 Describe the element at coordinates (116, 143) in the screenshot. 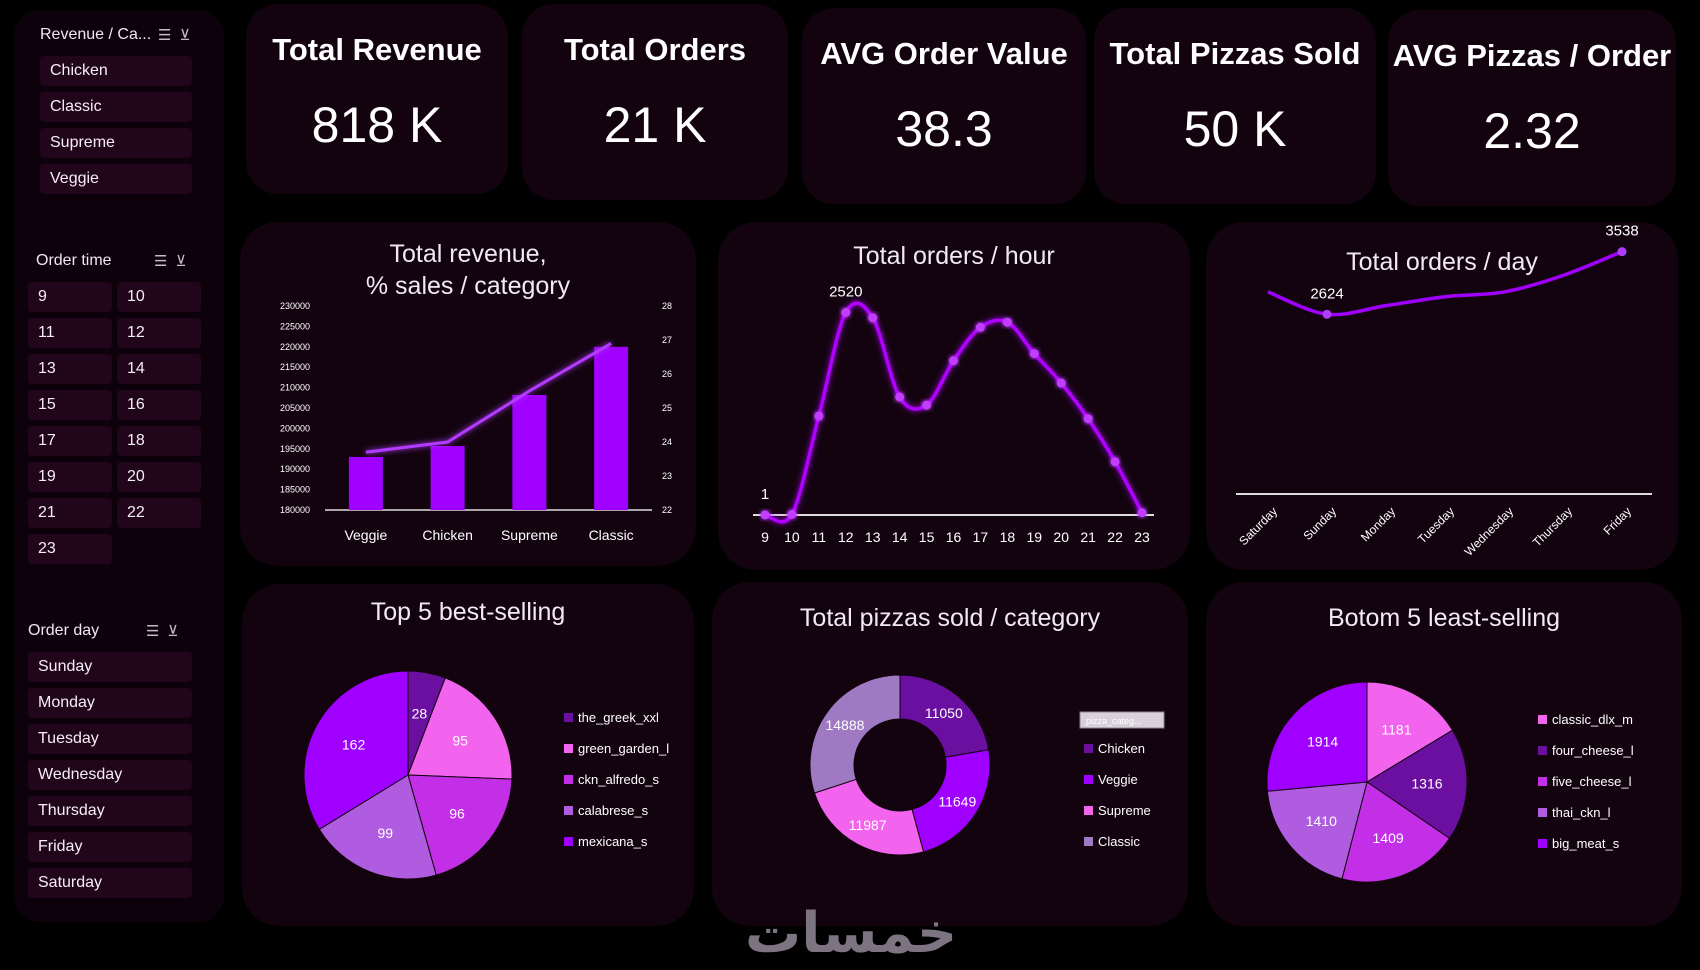

I see `slicer-category-item: Supreme` at that location.